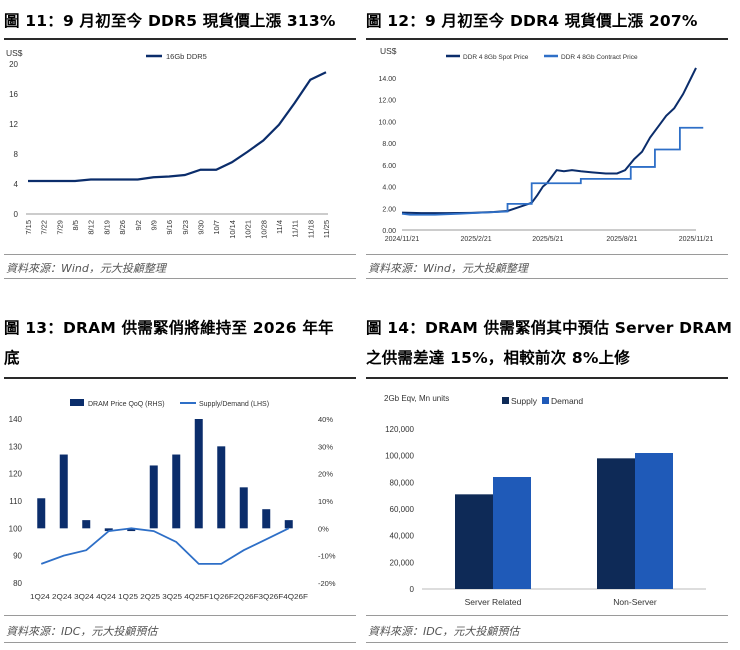 The width and height of the screenshot is (740, 650). Describe the element at coordinates (496, 57) in the screenshot. I see `legend-label: DDR 4 8Gb Spot Price` at that location.